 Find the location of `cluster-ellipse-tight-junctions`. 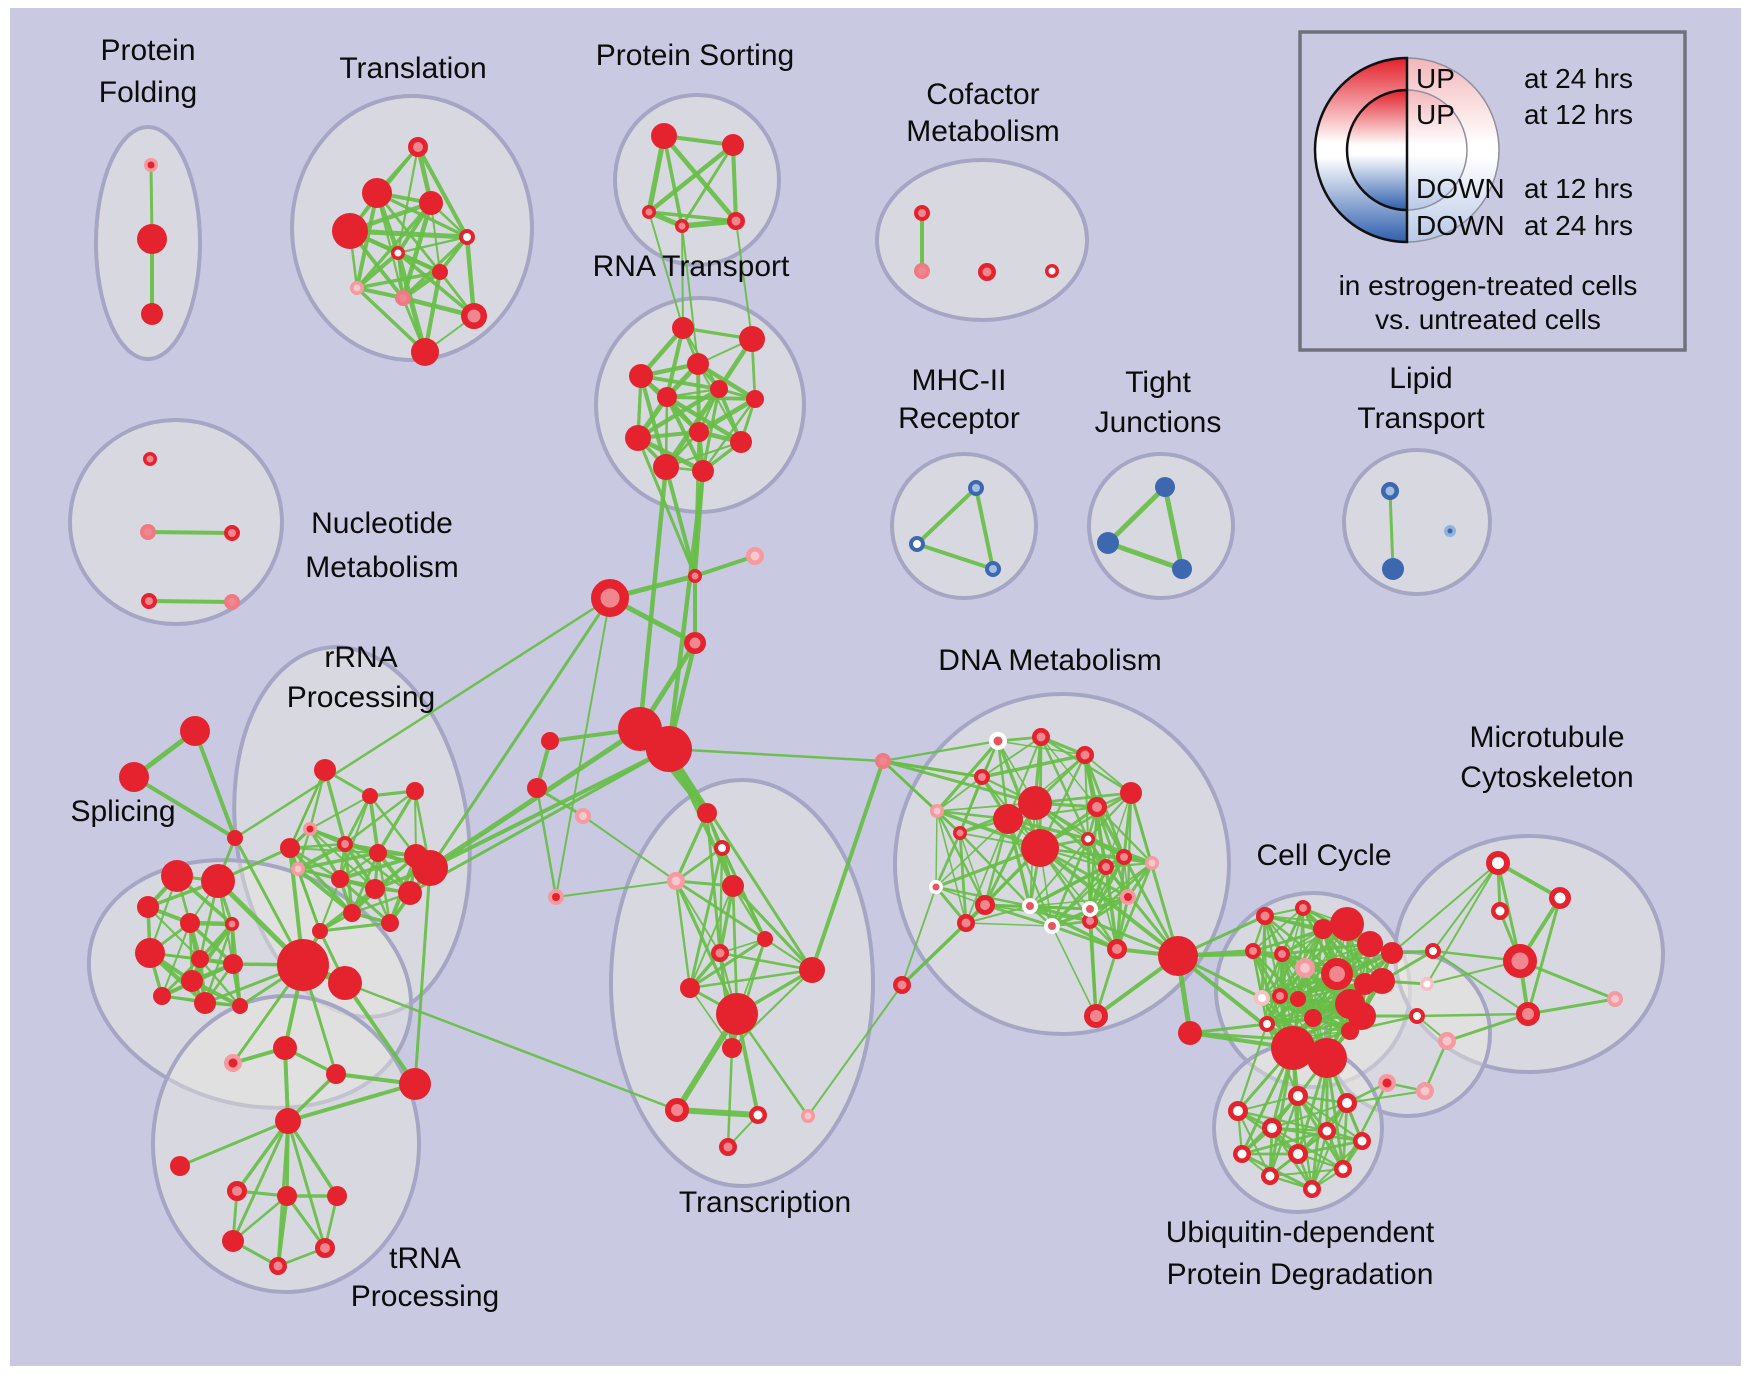

cluster-ellipse-tight-junctions is located at coordinates (1161, 526).